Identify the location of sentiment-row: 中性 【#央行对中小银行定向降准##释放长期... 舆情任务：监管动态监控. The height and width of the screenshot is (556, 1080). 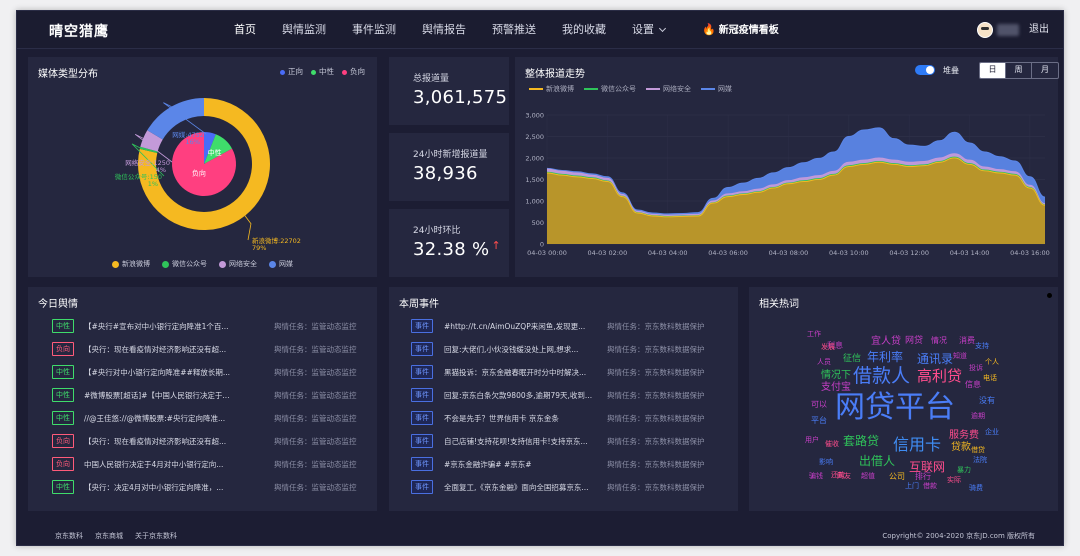
(202, 372).